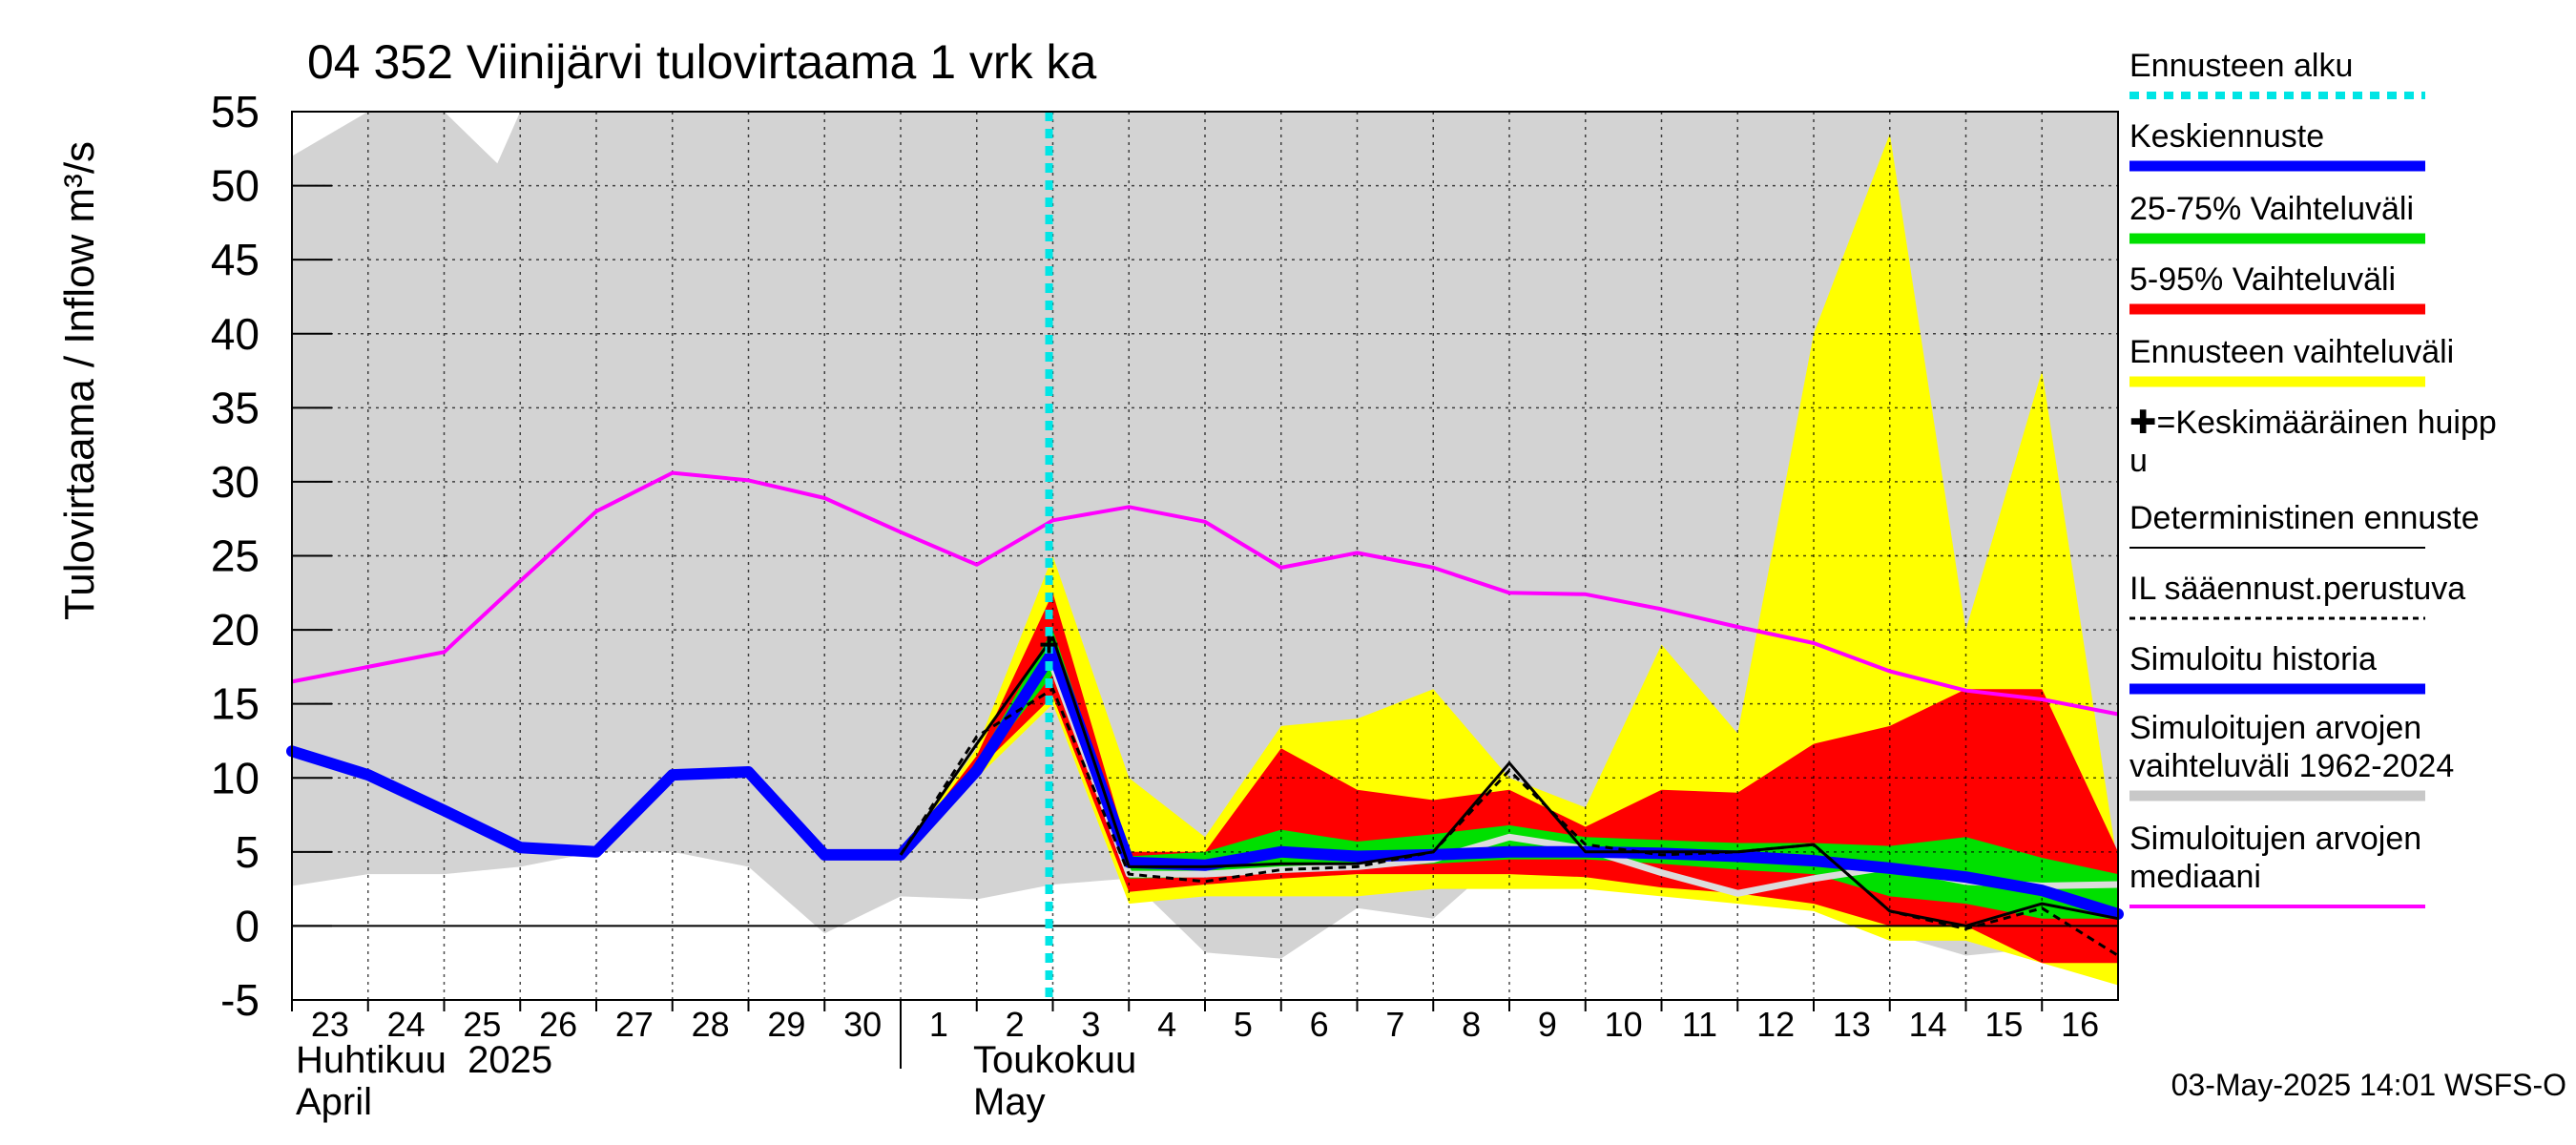 The width and height of the screenshot is (2576, 1145). I want to click on month-labels: Huhtikuu 2025 April Toukokuu May, so click(716, 1081).